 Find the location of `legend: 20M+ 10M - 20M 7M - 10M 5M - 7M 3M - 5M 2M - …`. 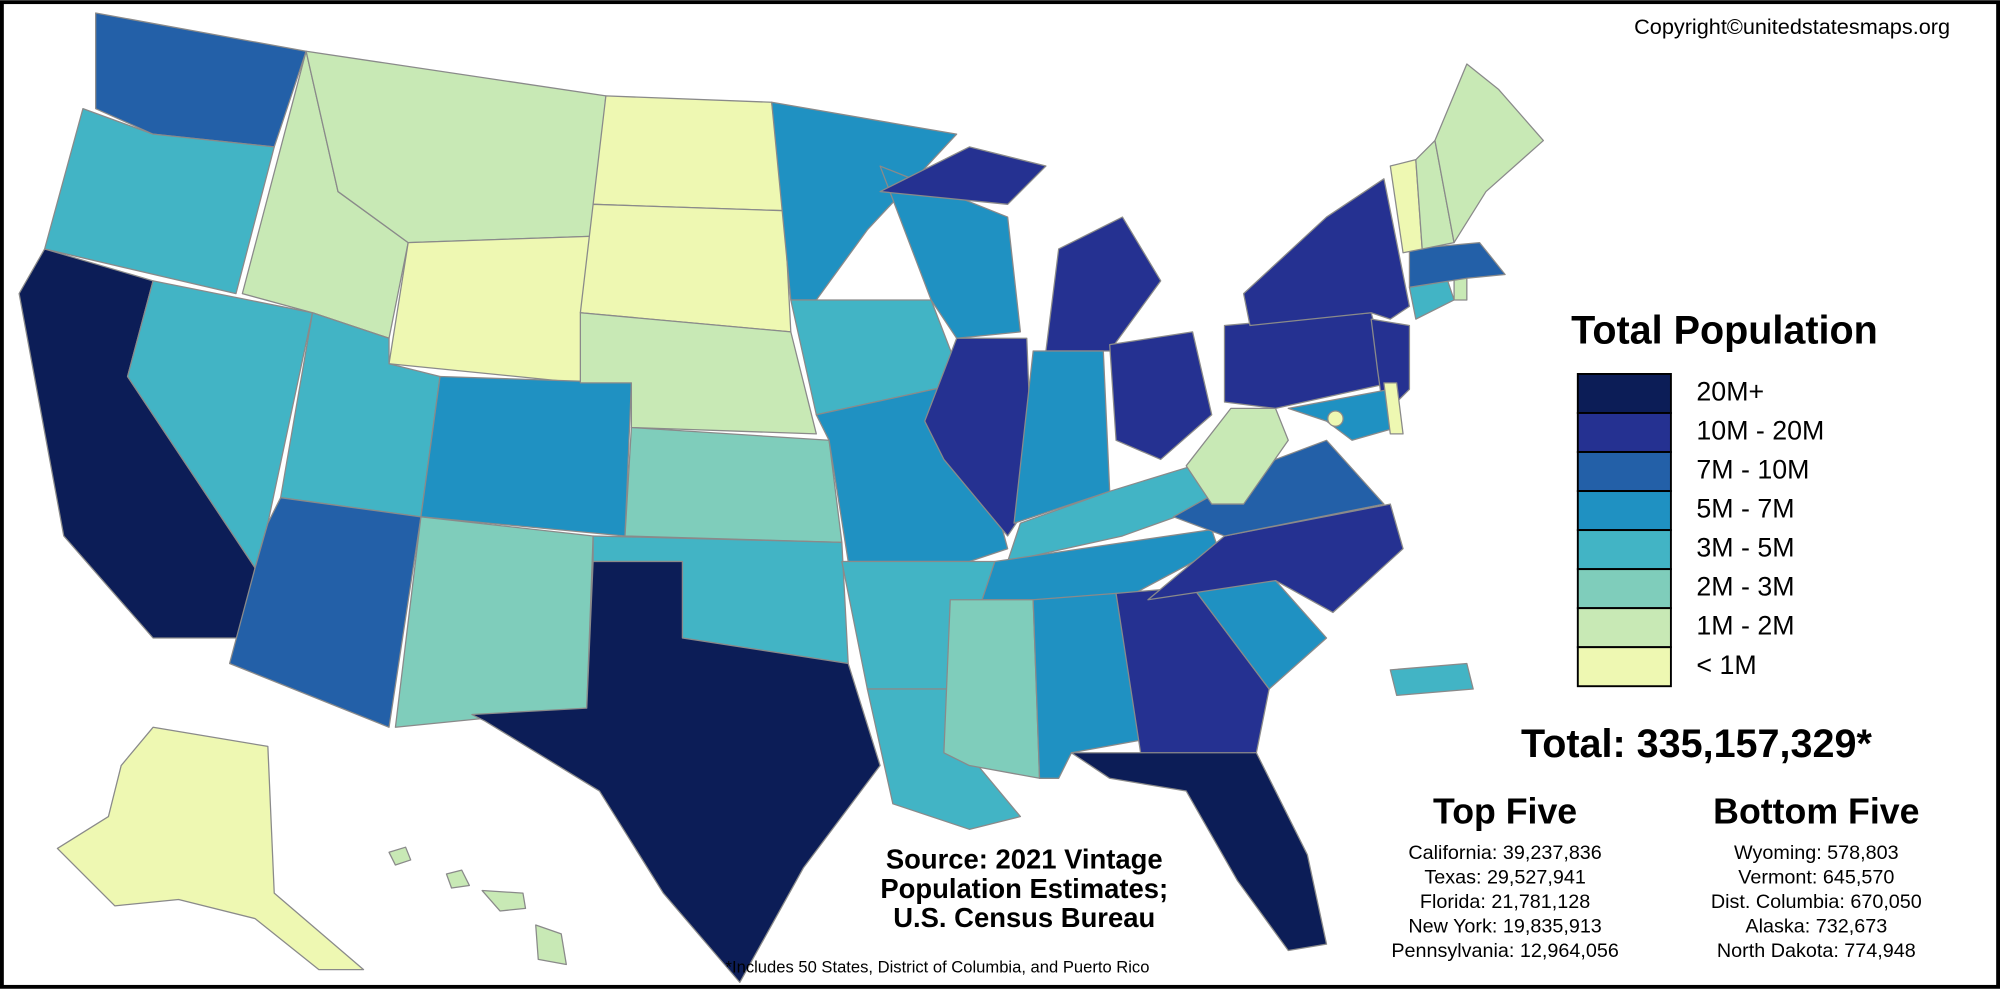

legend: 20M+ 10M - 20M 7M - 10M 5M - 7M 3M - 5M 2M - … is located at coordinates (1700, 530).